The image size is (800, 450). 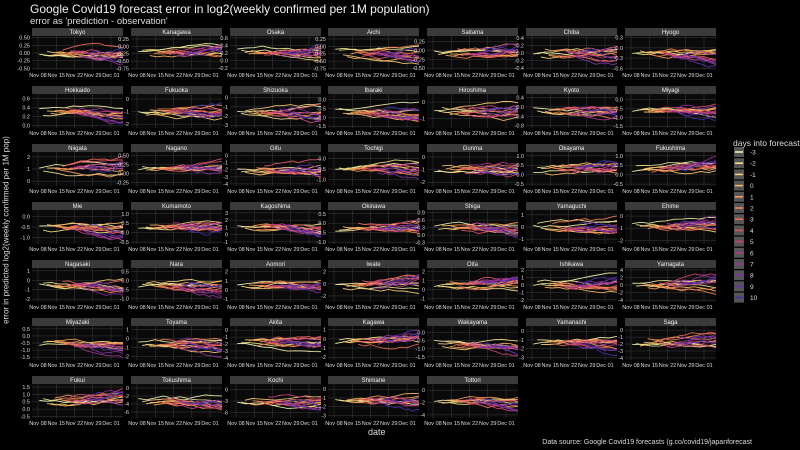 What do you see at coordinates (752, 197) in the screenshot?
I see `legend-item-label: 1` at bounding box center [752, 197].